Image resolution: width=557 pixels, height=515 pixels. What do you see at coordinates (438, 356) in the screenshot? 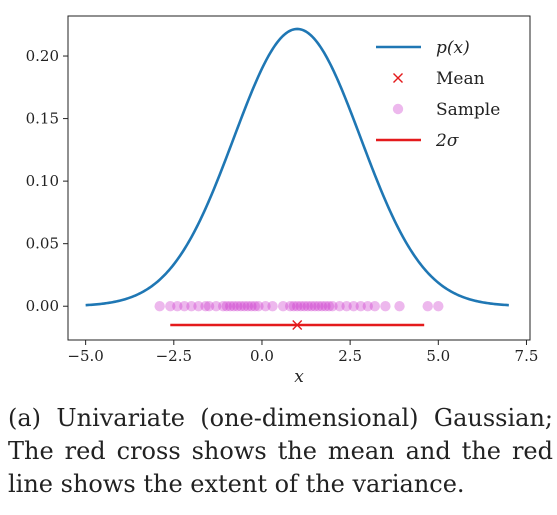
I see `x-tick-label: 5.0` at bounding box center [438, 356].